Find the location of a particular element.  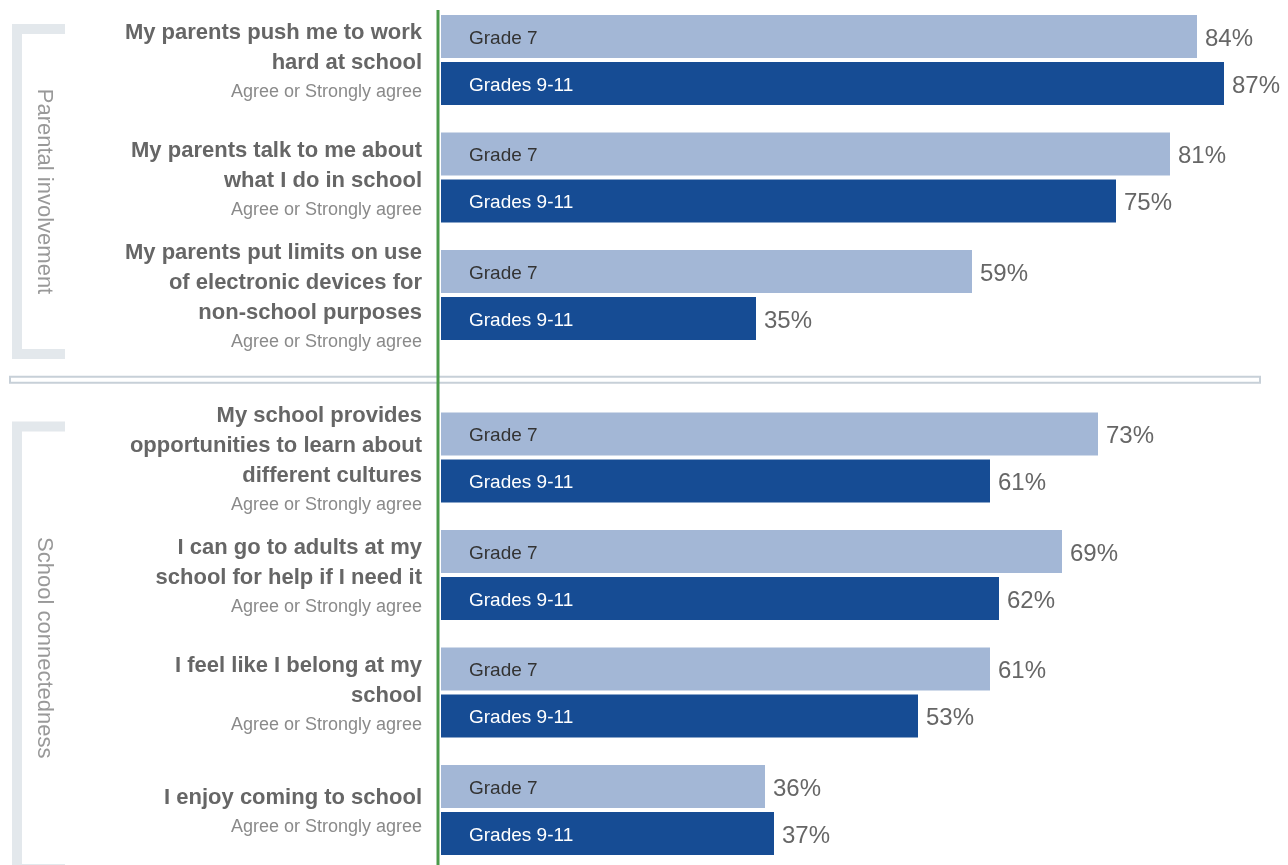

y-tick-label: My parents talk to me about what I do in school is located at coordinates (277, 164).